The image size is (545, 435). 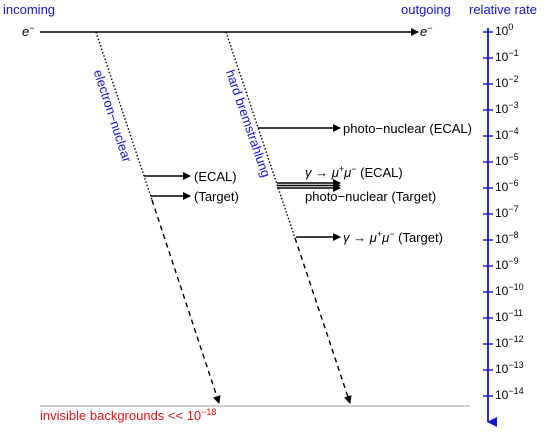 I want to click on mumu-ecal-label: γ → μ+μ− (ECAL), so click(x=354, y=172).